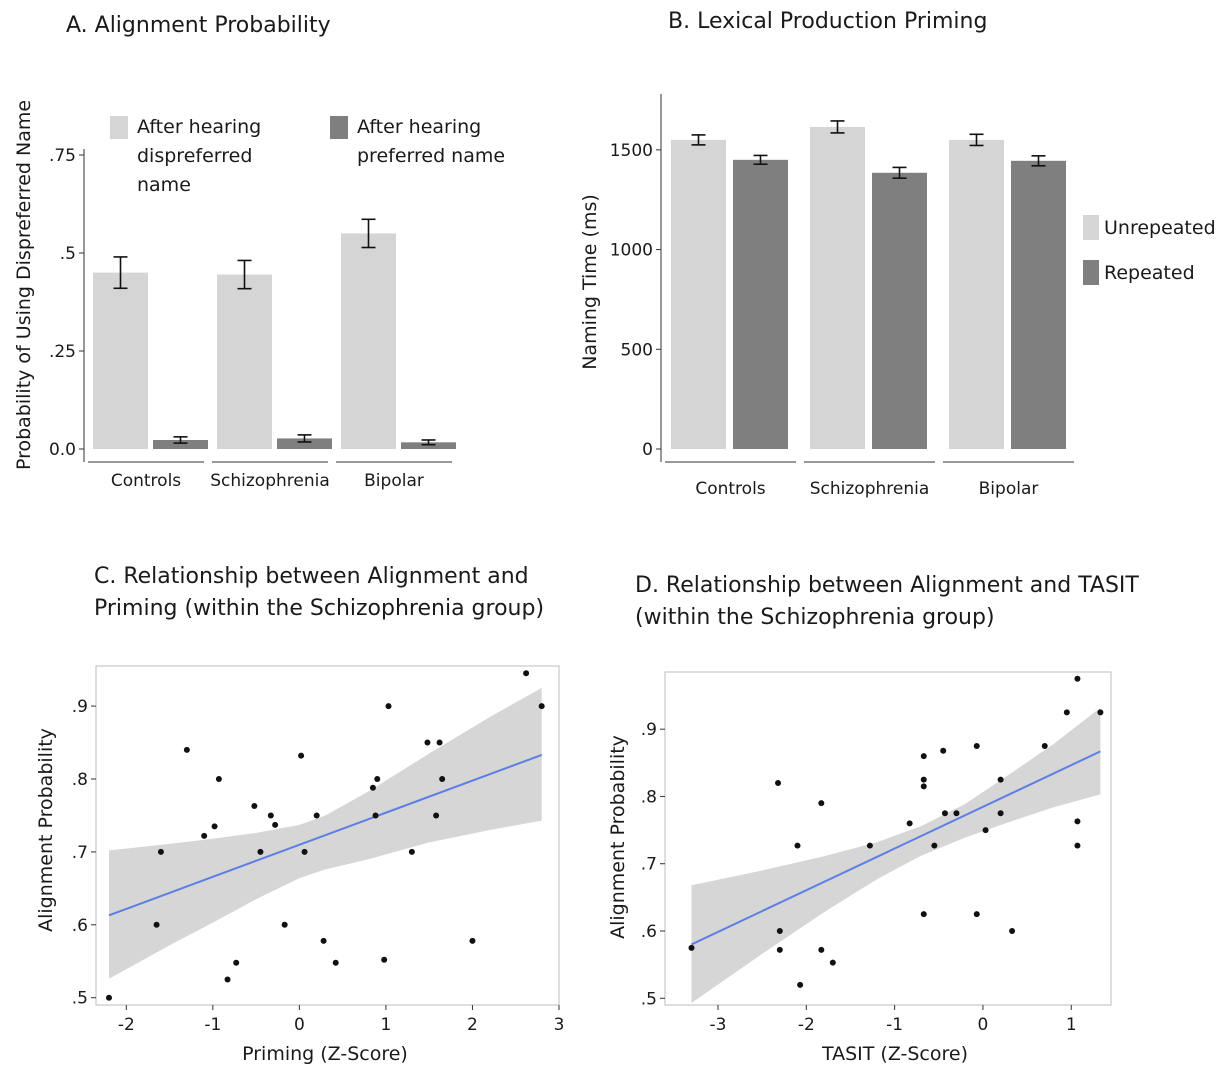 Image resolution: width=1231 pixels, height=1068 pixels. I want to click on panel-c-y-tick-label: .8, so click(80, 780).